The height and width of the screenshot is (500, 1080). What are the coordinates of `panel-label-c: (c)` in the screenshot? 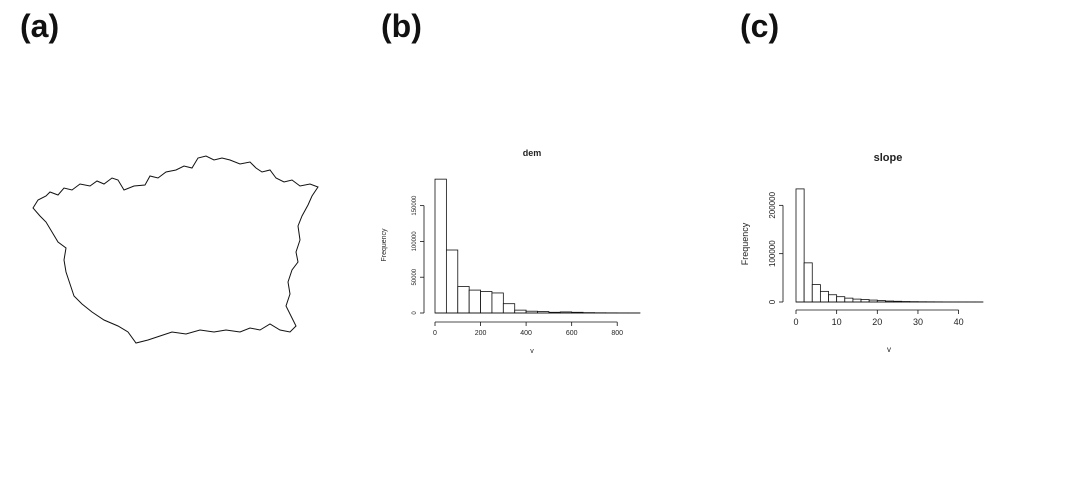 It's located at (760, 26).